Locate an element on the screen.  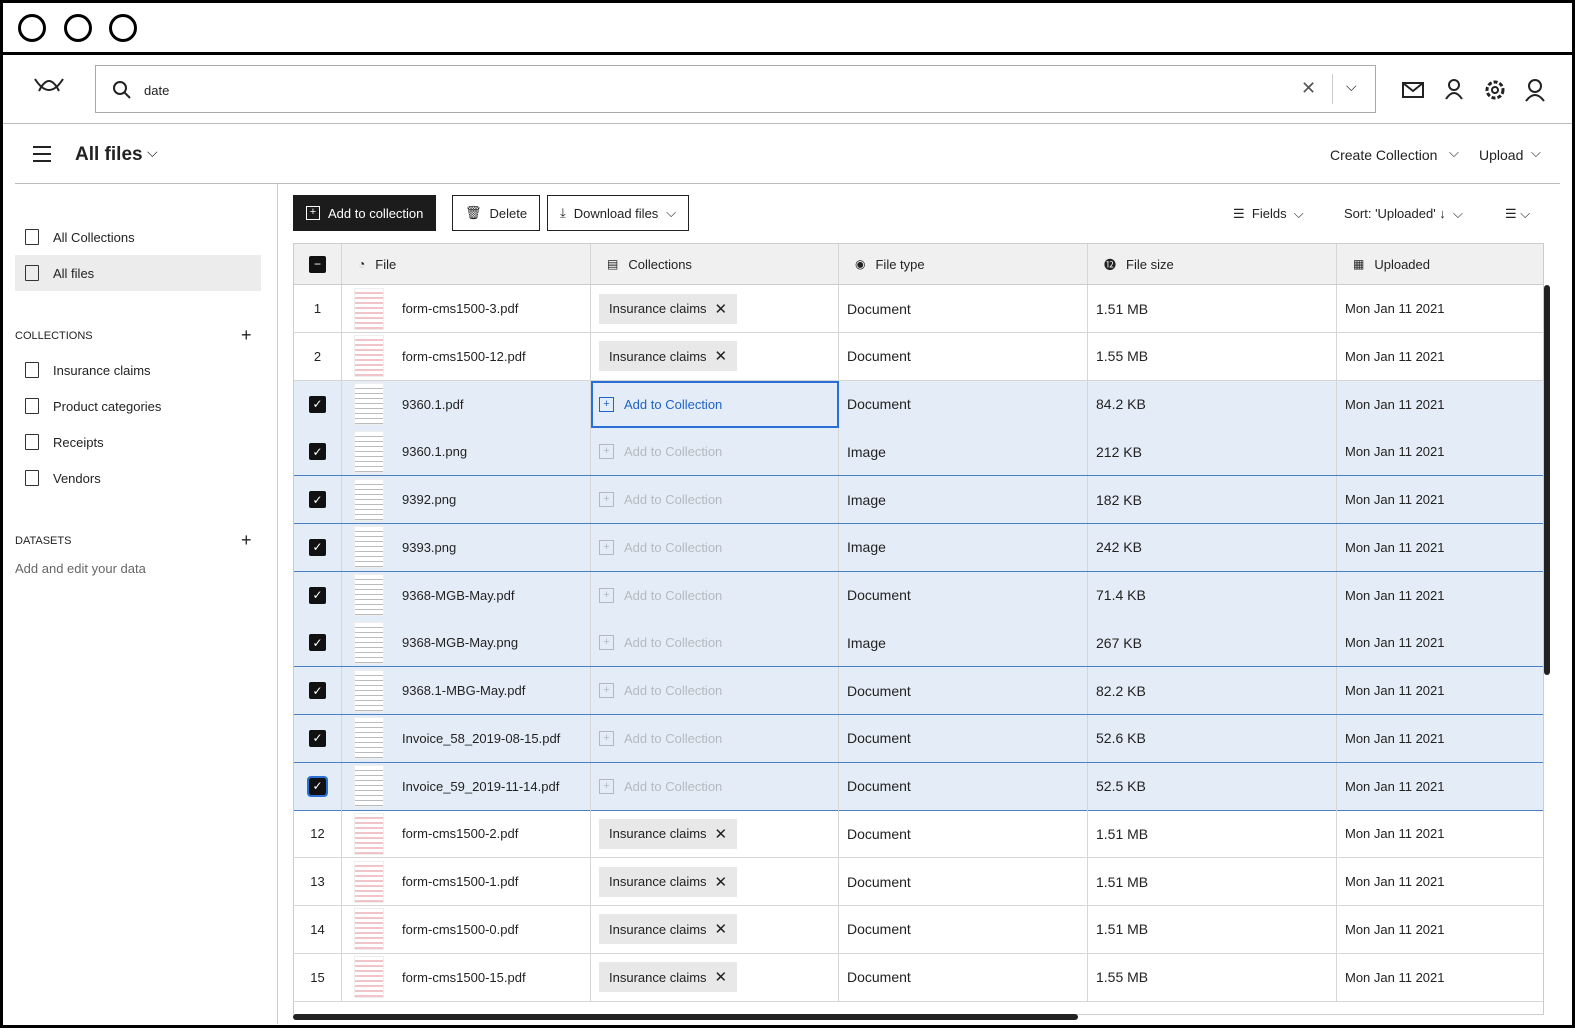
file-name: 9368-MGB-May.png is located at coordinates (460, 643).